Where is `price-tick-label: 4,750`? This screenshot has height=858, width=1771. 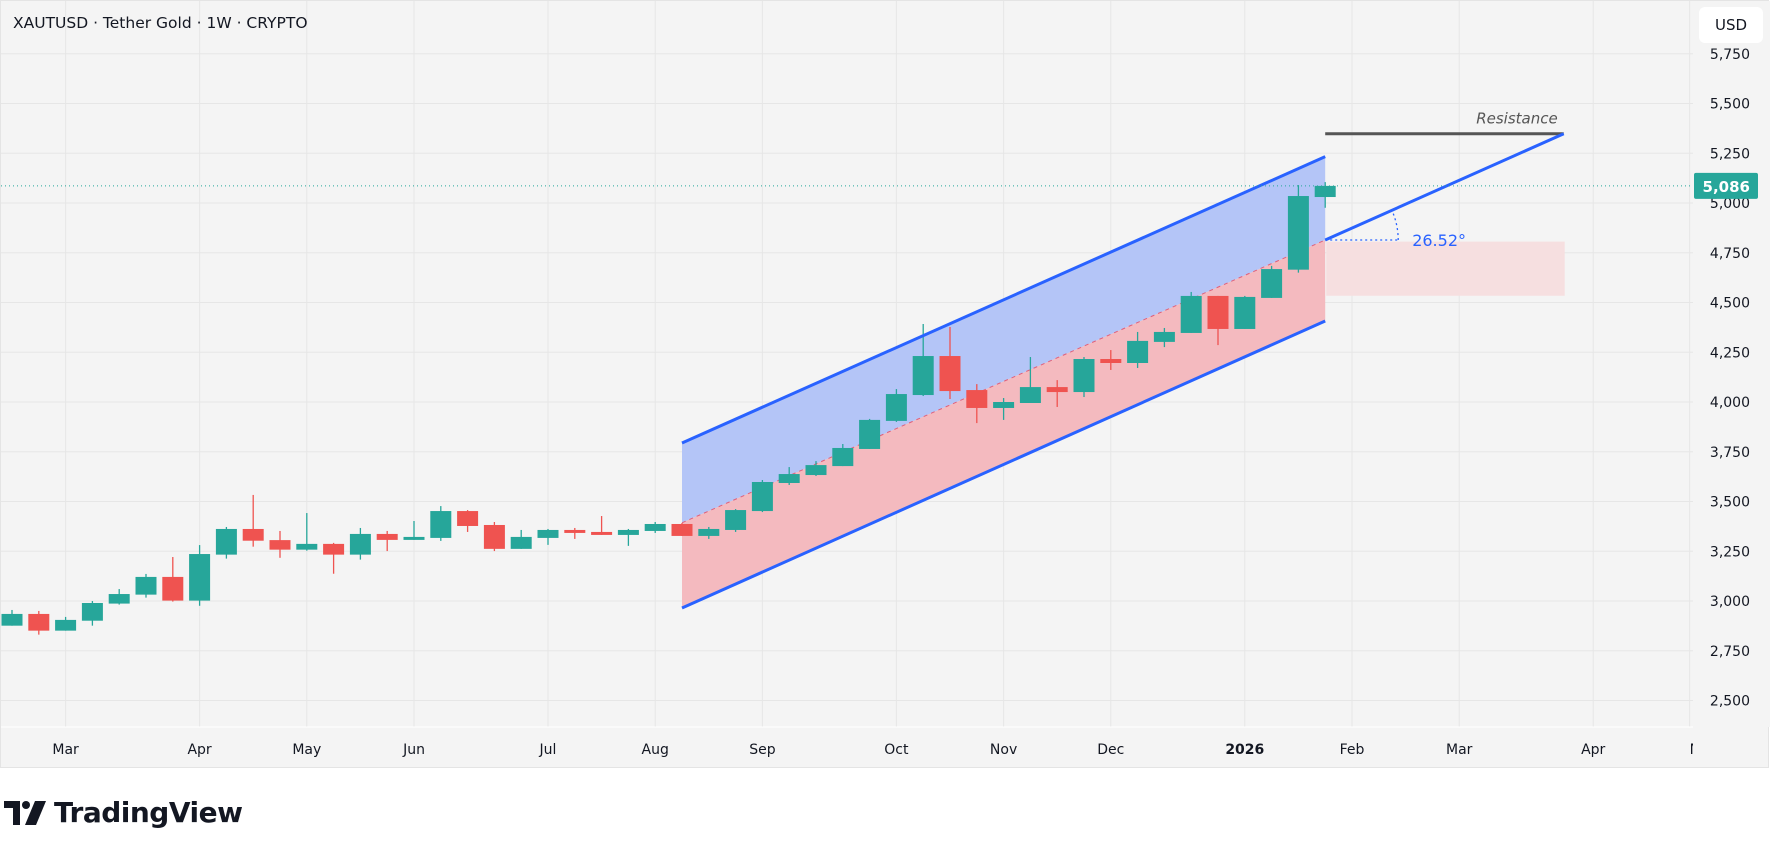
price-tick-label: 4,750 is located at coordinates (1730, 254).